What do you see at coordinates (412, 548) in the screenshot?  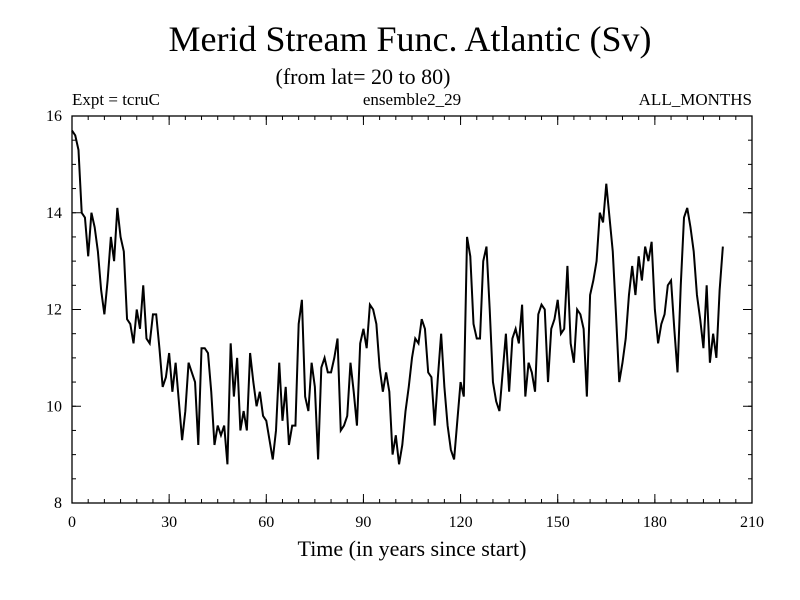 I see `x-axis-label: Time (in years since start)` at bounding box center [412, 548].